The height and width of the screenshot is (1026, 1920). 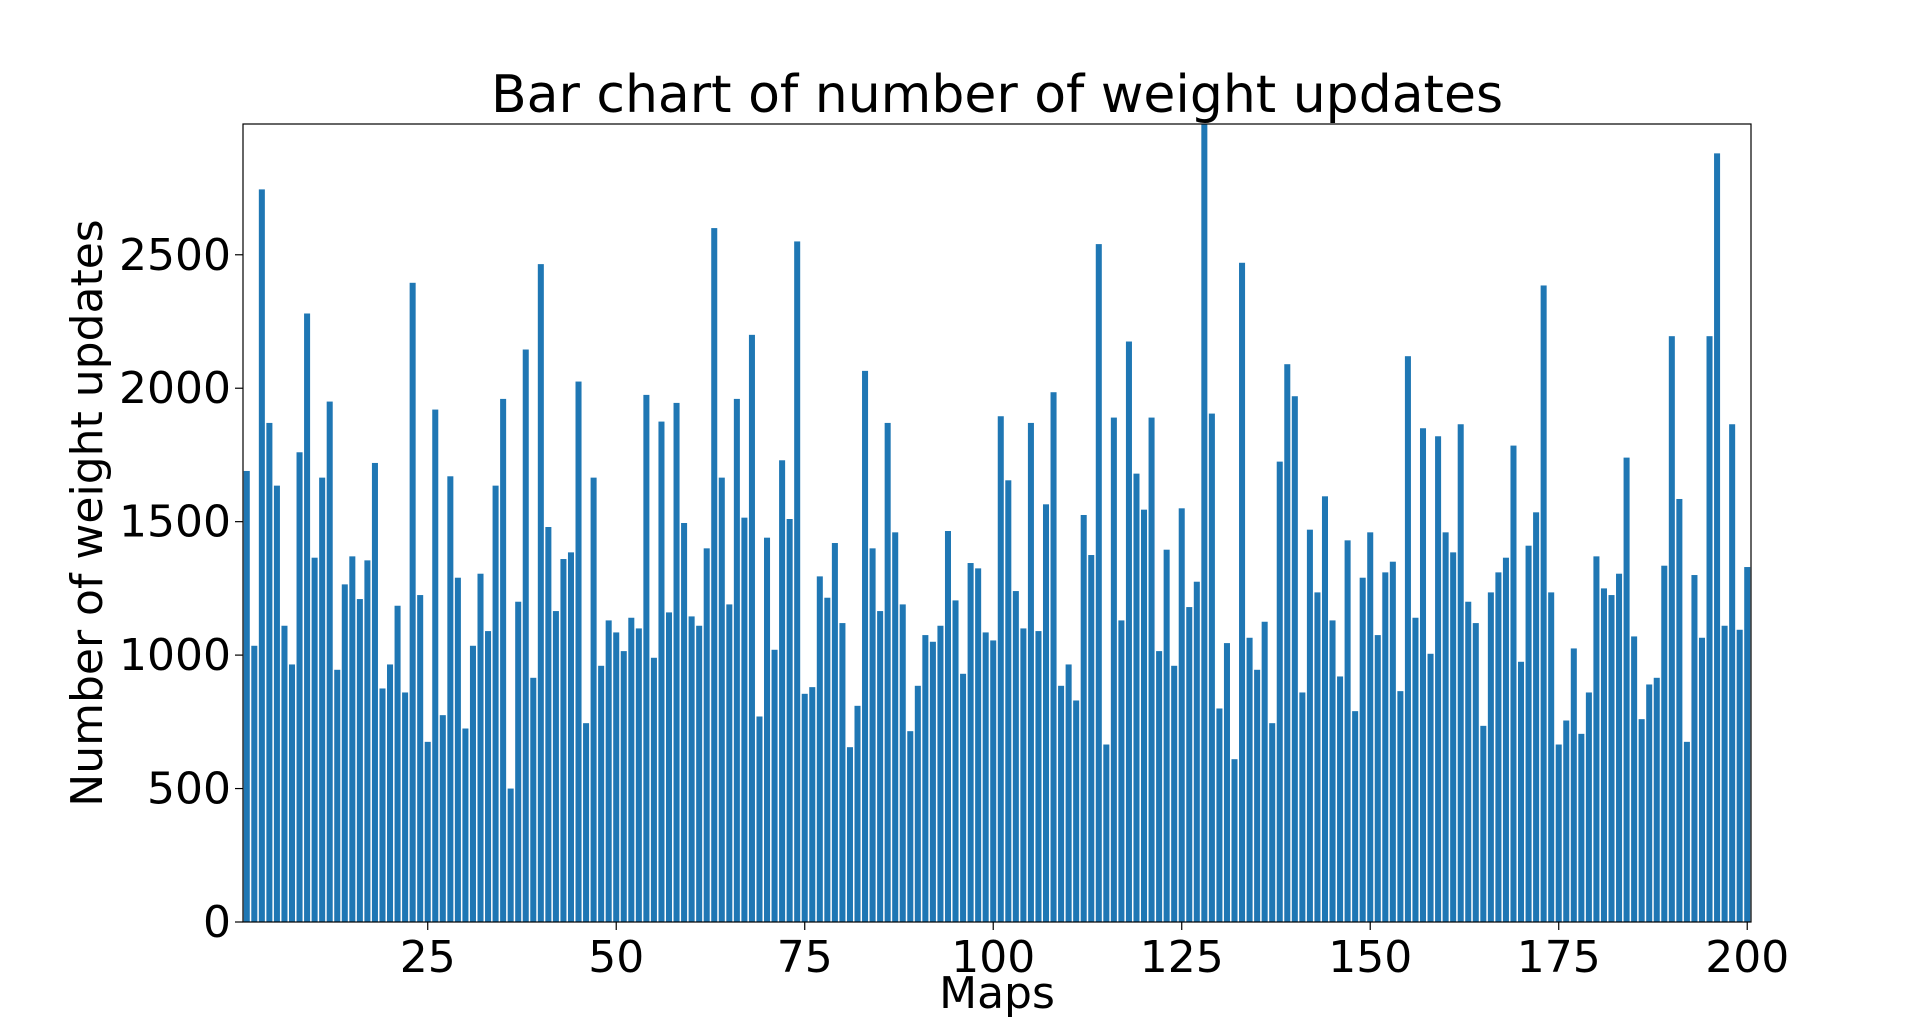 I want to click on y-axis-label: Number of weight updates, so click(x=87, y=512).